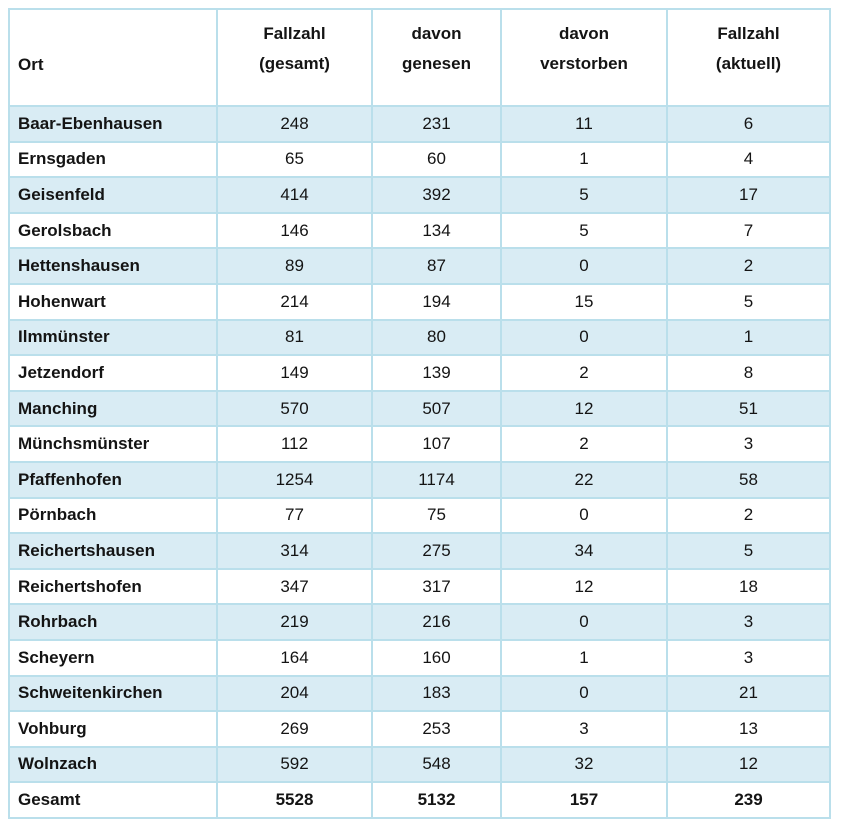  I want to click on table-row: Hettenshausen 89 87 0 2, so click(419, 266).